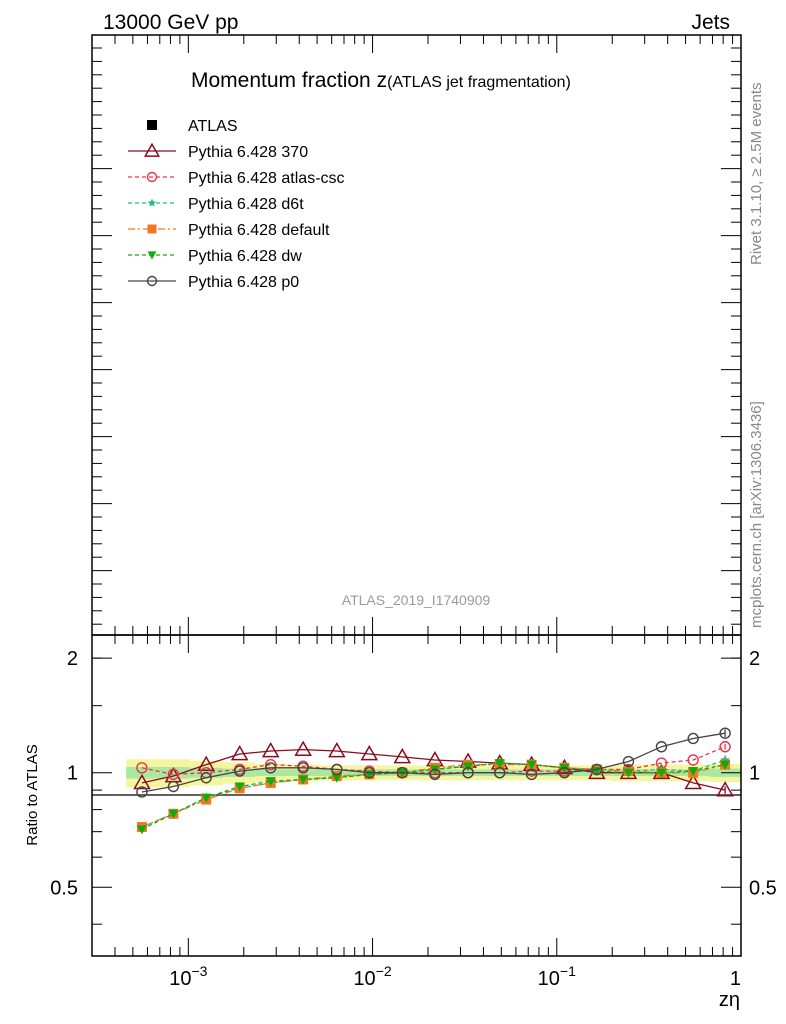  Describe the element at coordinates (188, 976) in the screenshot. I see `x-tick-label: 10⁻³` at that location.